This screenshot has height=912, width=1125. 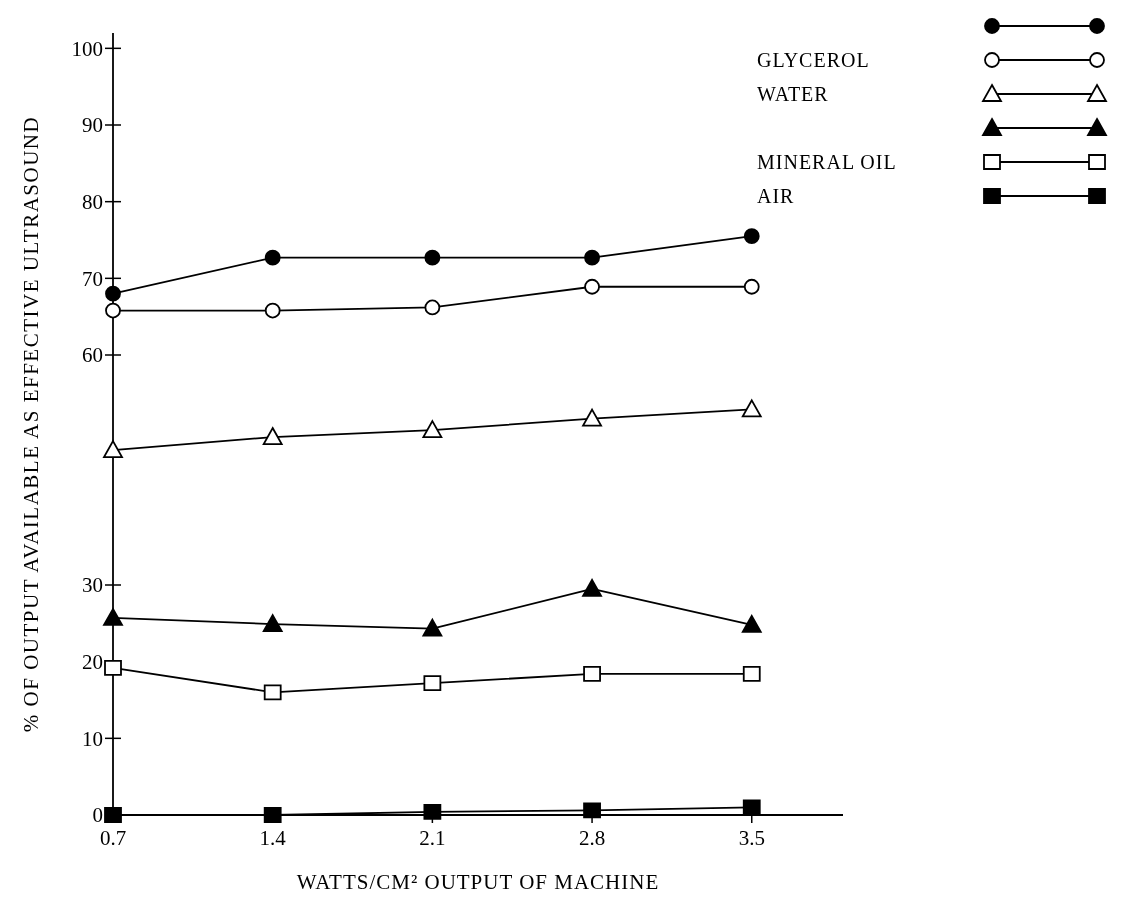 I want to click on y-tick-label: 0, so click(x=97, y=815).